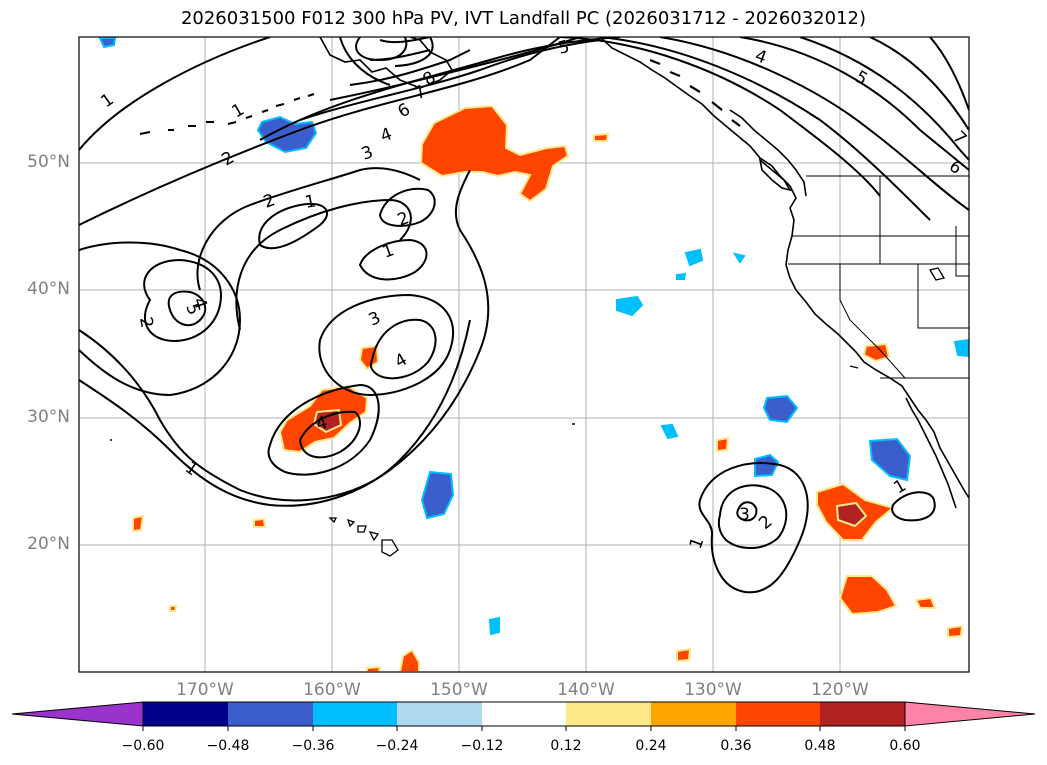  I want to click on alaska-coast, so click(386, 63).